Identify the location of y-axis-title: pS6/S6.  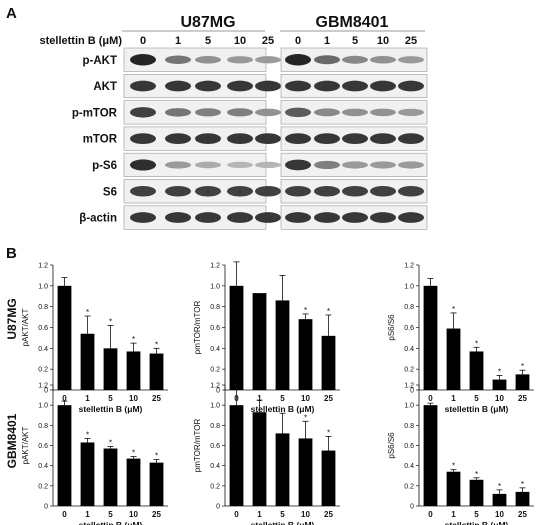
(391, 327).